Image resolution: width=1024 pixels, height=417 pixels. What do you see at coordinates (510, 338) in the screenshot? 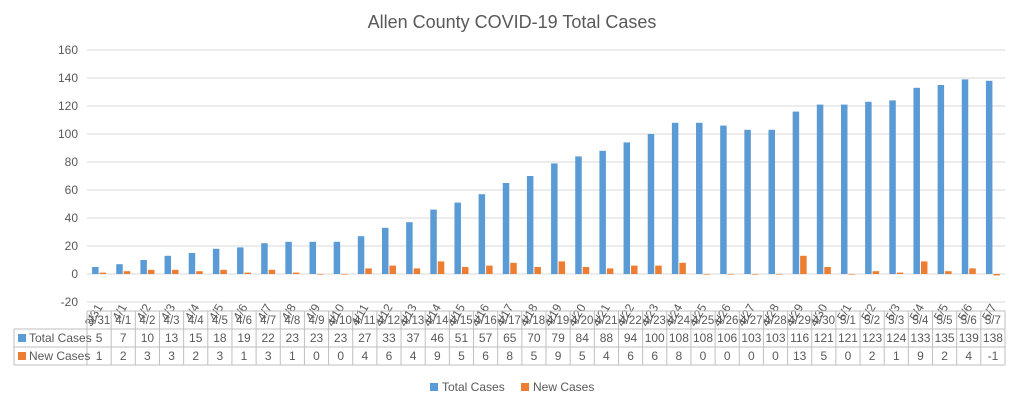
I see `table-cell: 65` at bounding box center [510, 338].